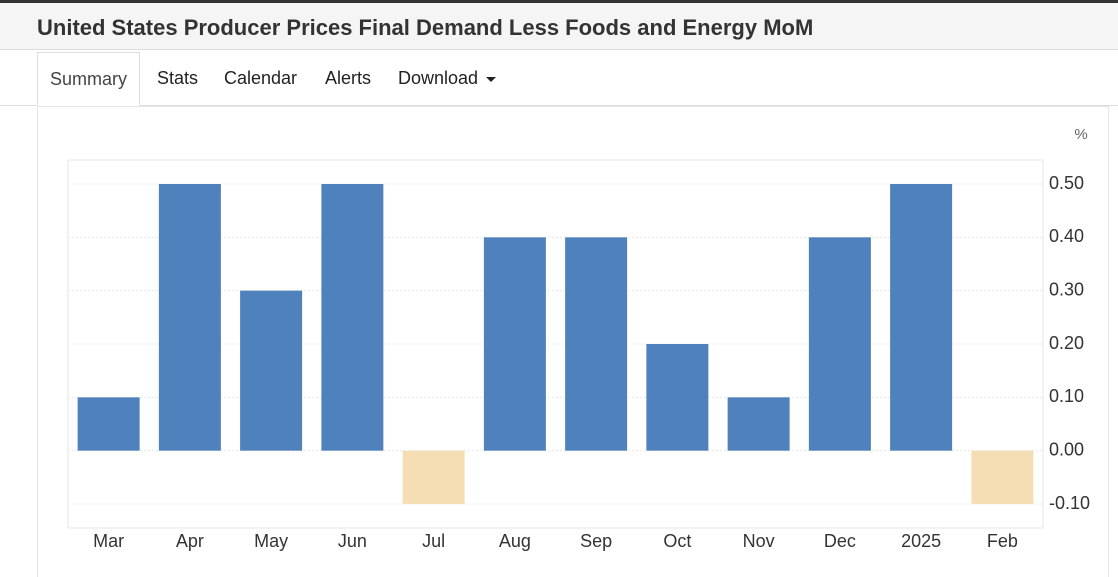 The height and width of the screenshot is (577, 1118). Describe the element at coordinates (190, 541) in the screenshot. I see `x-tick-label: Apr` at that location.